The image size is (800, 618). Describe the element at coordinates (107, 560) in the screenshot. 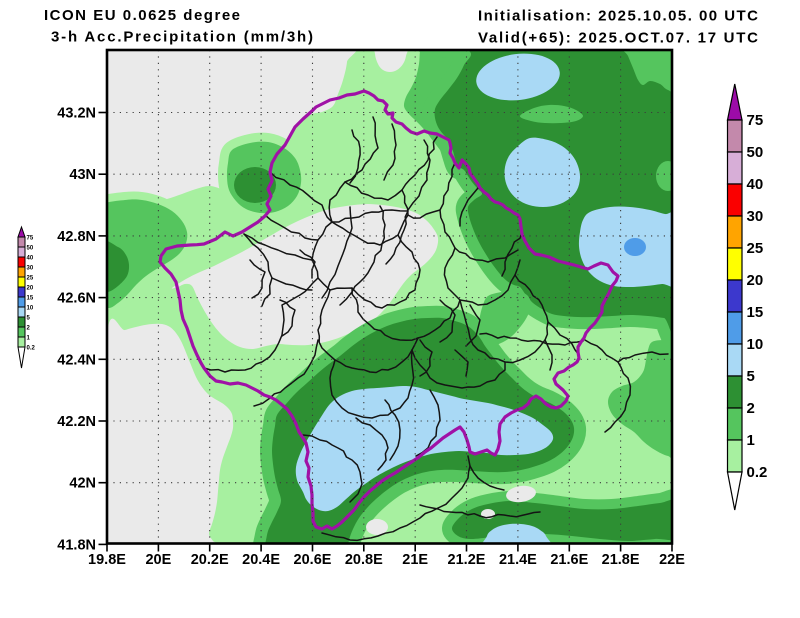

I see `svg-text: 19.8E` at that location.